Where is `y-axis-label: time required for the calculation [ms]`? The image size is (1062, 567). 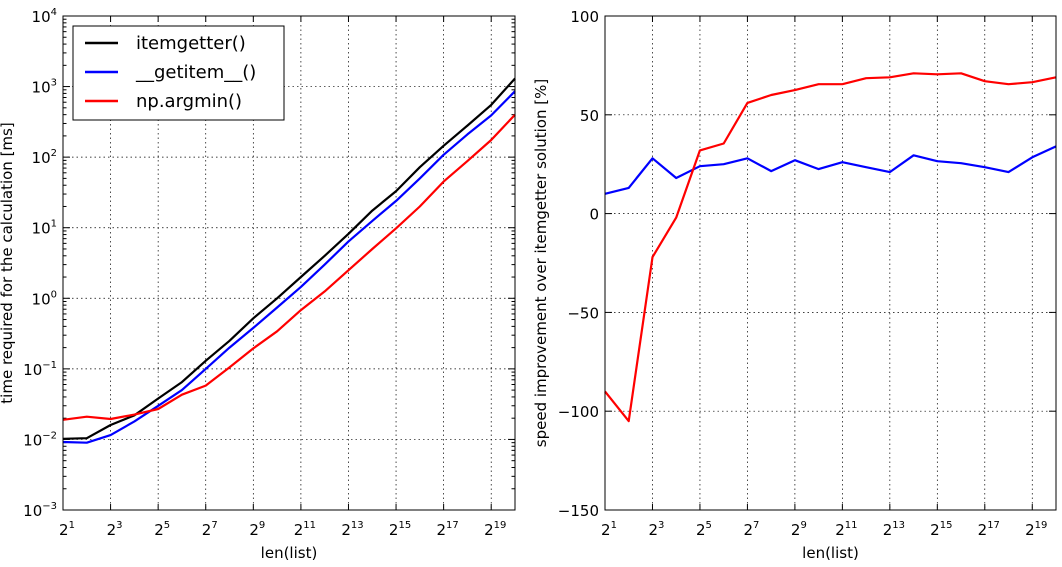 y-axis-label: time required for the calculation [ms] is located at coordinates (8, 262).